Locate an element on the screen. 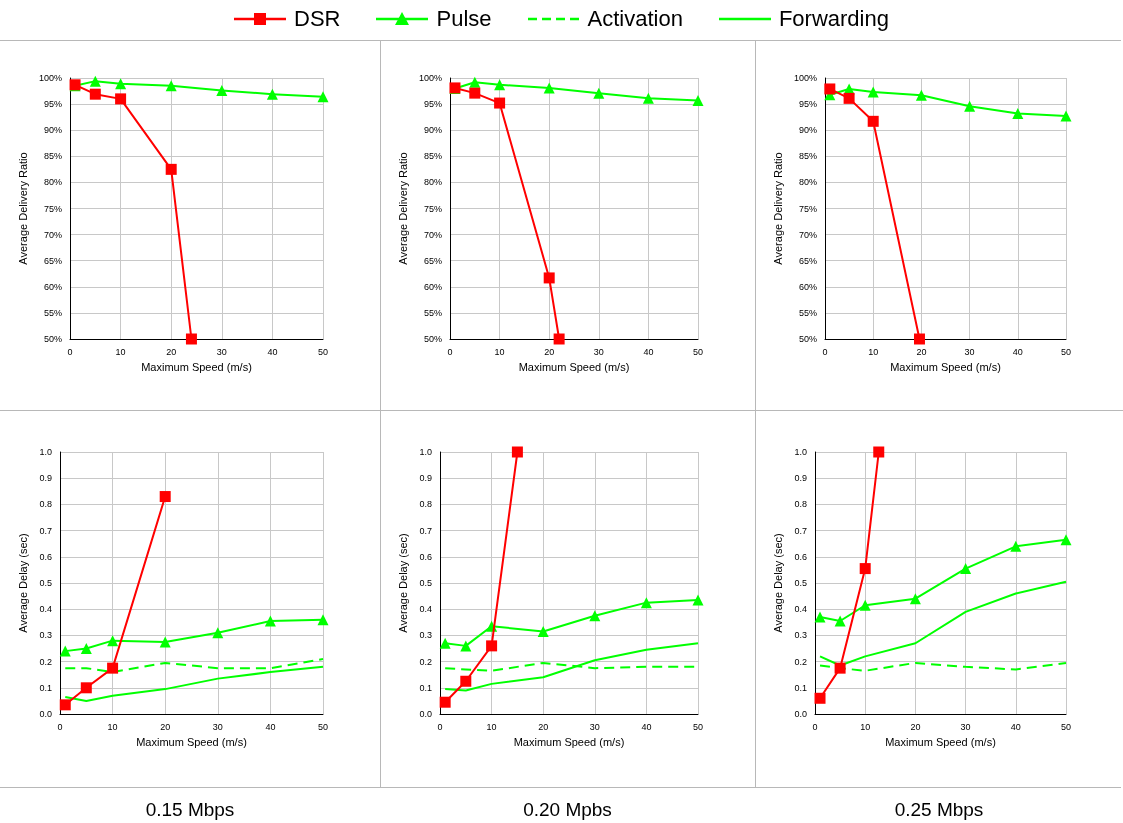 Image resolution: width=1123 pixels, height=823 pixels. y-tick-label: 75% is located at coordinates (807, 208).